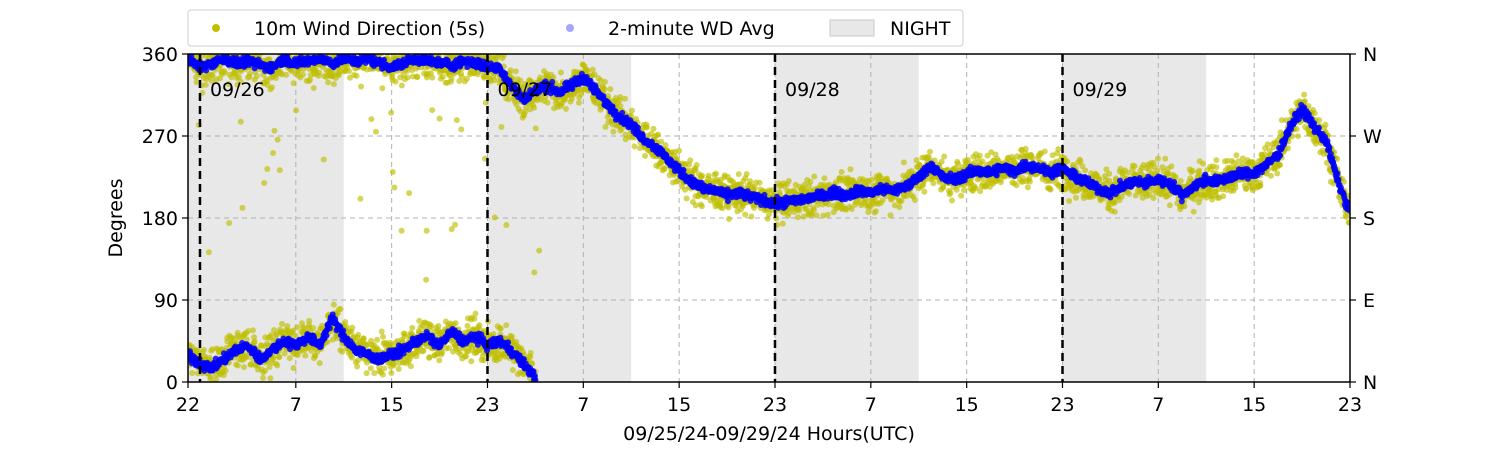 This screenshot has height=450, width=1500. I want to click on wd2m-point, so click(326, 335).